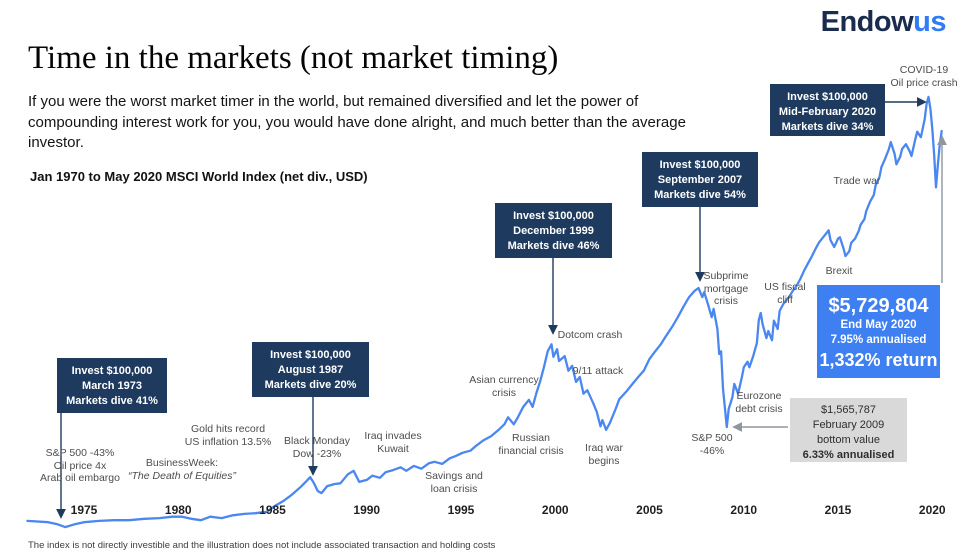 The image size is (960, 558). Describe the element at coordinates (531, 450) in the screenshot. I see `event-label-line: financial crisis` at that location.